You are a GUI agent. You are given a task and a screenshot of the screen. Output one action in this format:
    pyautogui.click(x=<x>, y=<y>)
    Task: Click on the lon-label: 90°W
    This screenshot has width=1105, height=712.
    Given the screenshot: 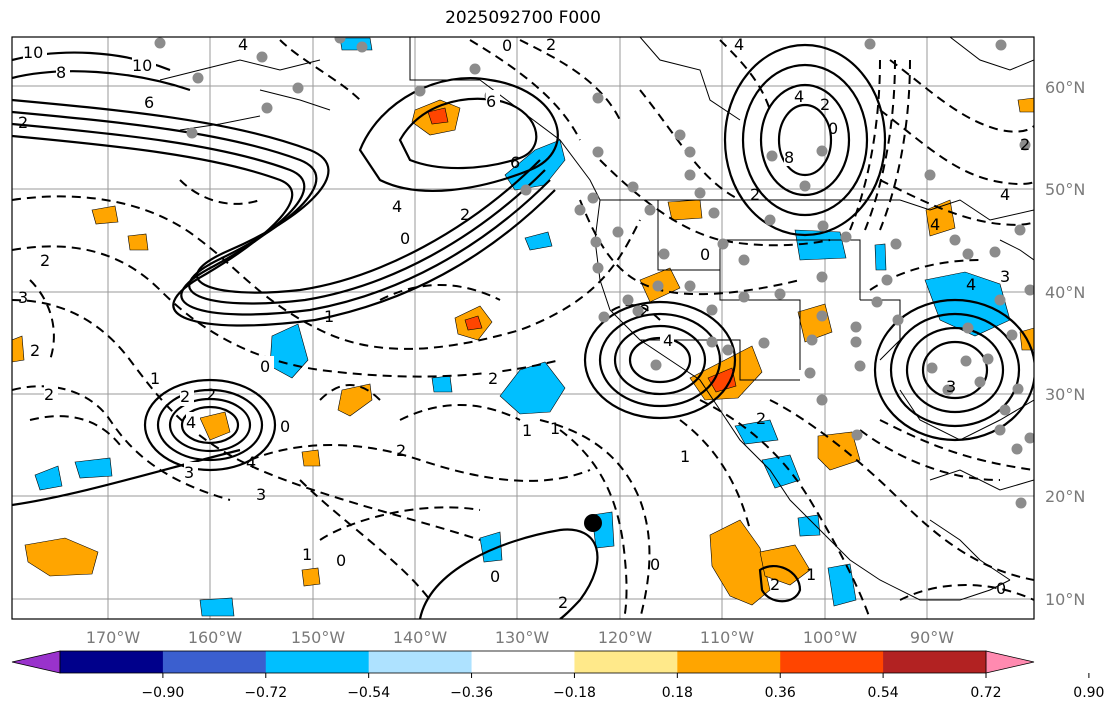 What is the action you would take?
    pyautogui.click(x=932, y=637)
    